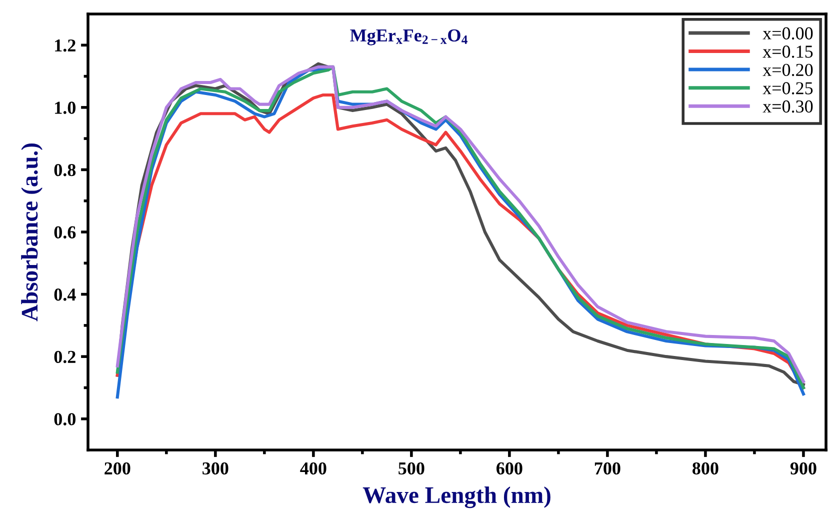 Image resolution: width=828 pixels, height=513 pixels. Describe the element at coordinates (787, 106) in the screenshot. I see `legend-label: x=0.30` at that location.